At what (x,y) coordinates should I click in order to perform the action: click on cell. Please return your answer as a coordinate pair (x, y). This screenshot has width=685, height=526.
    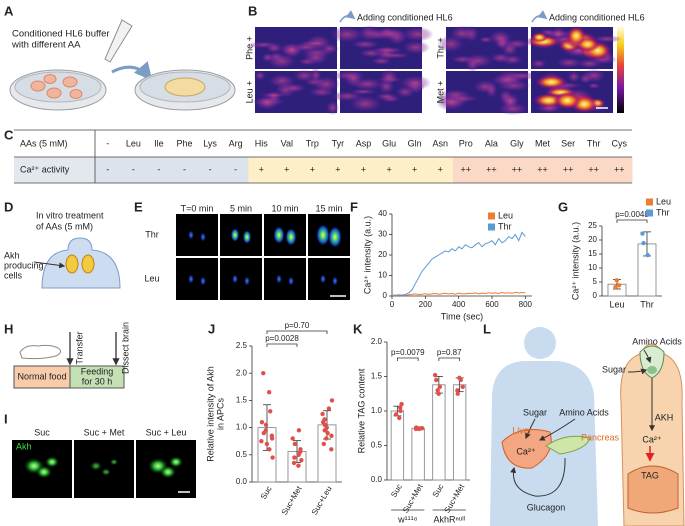
    Looking at the image, I should click on (50, 79).